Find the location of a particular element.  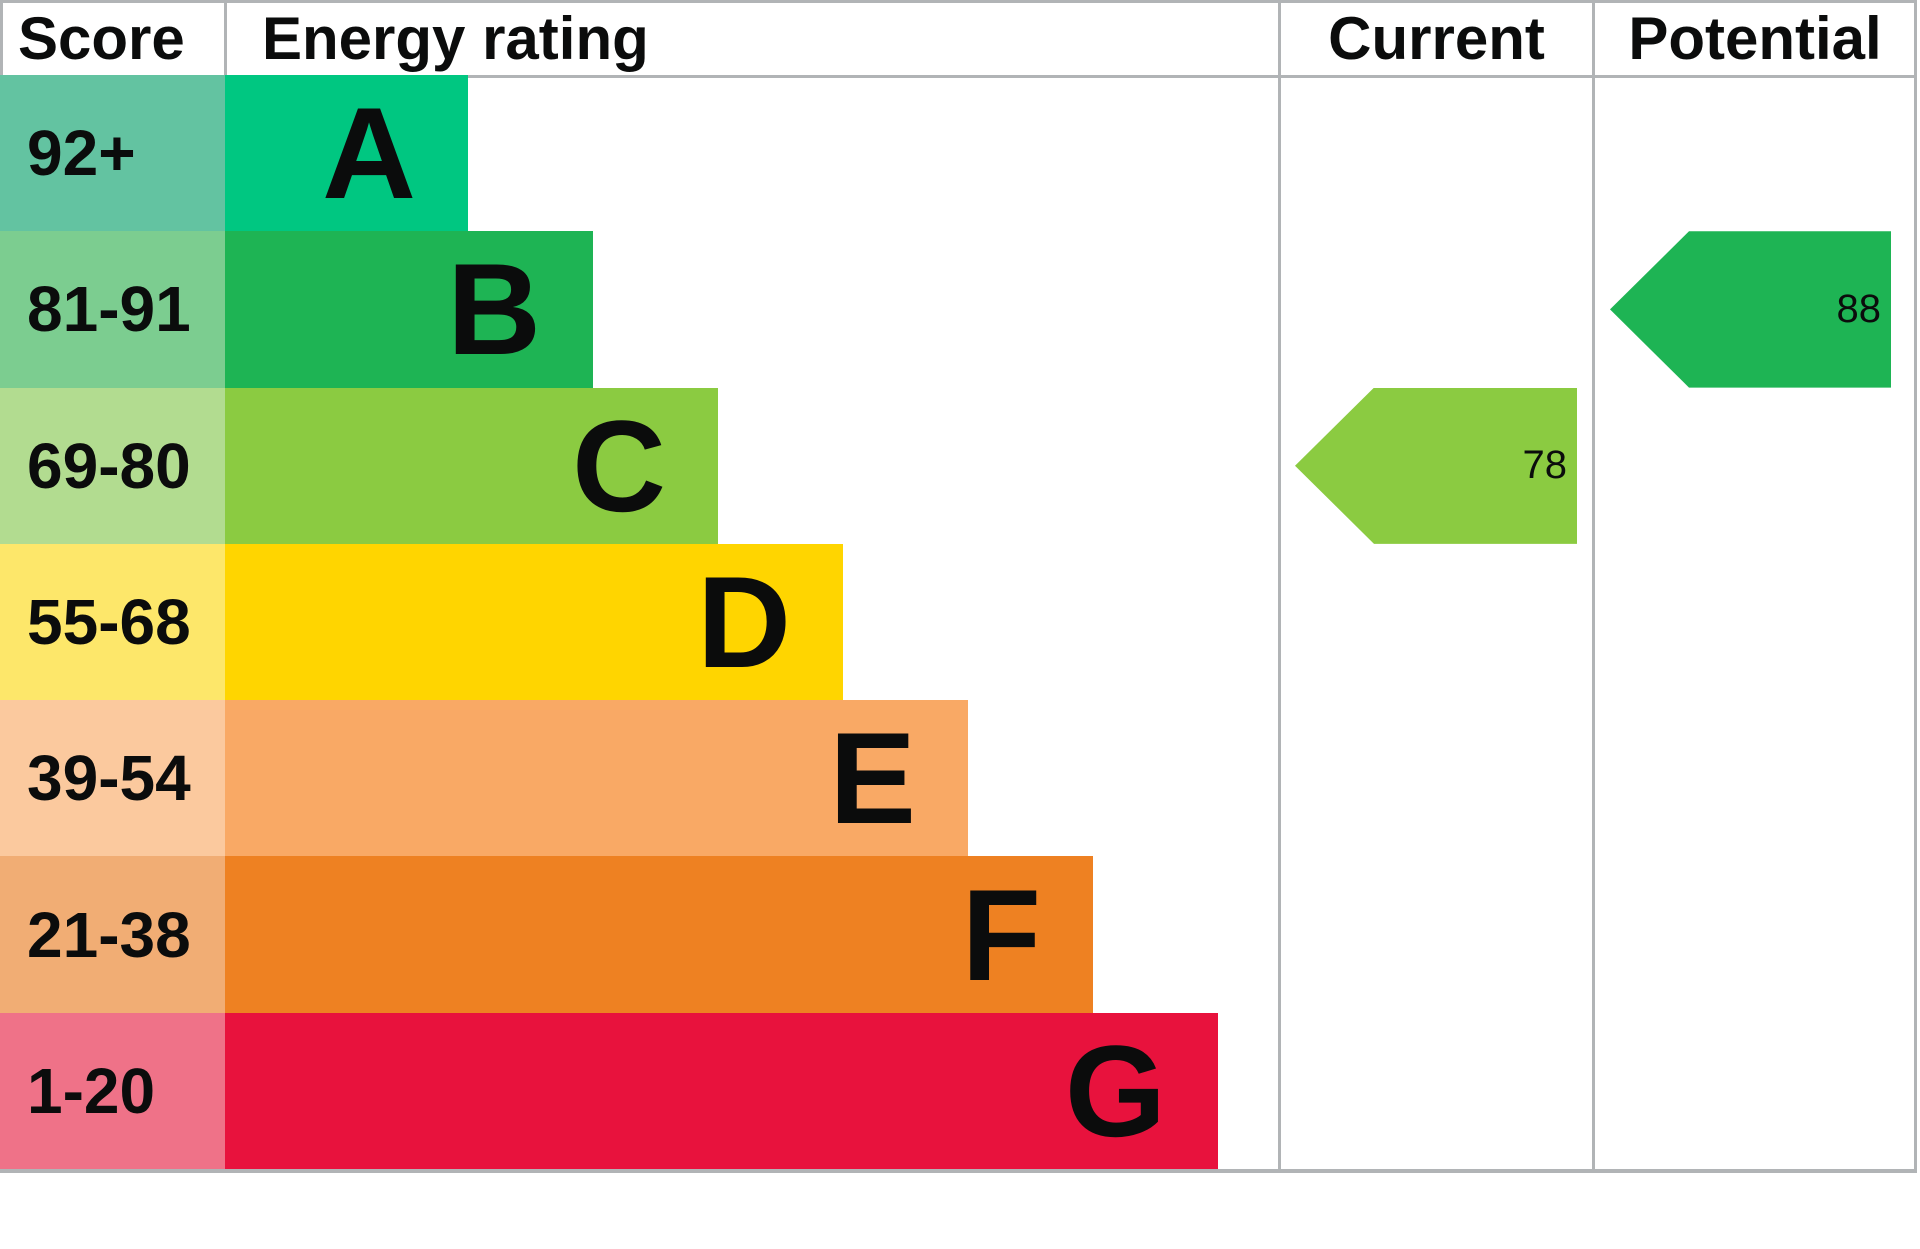

band-bar-f: F is located at coordinates (659, 934).